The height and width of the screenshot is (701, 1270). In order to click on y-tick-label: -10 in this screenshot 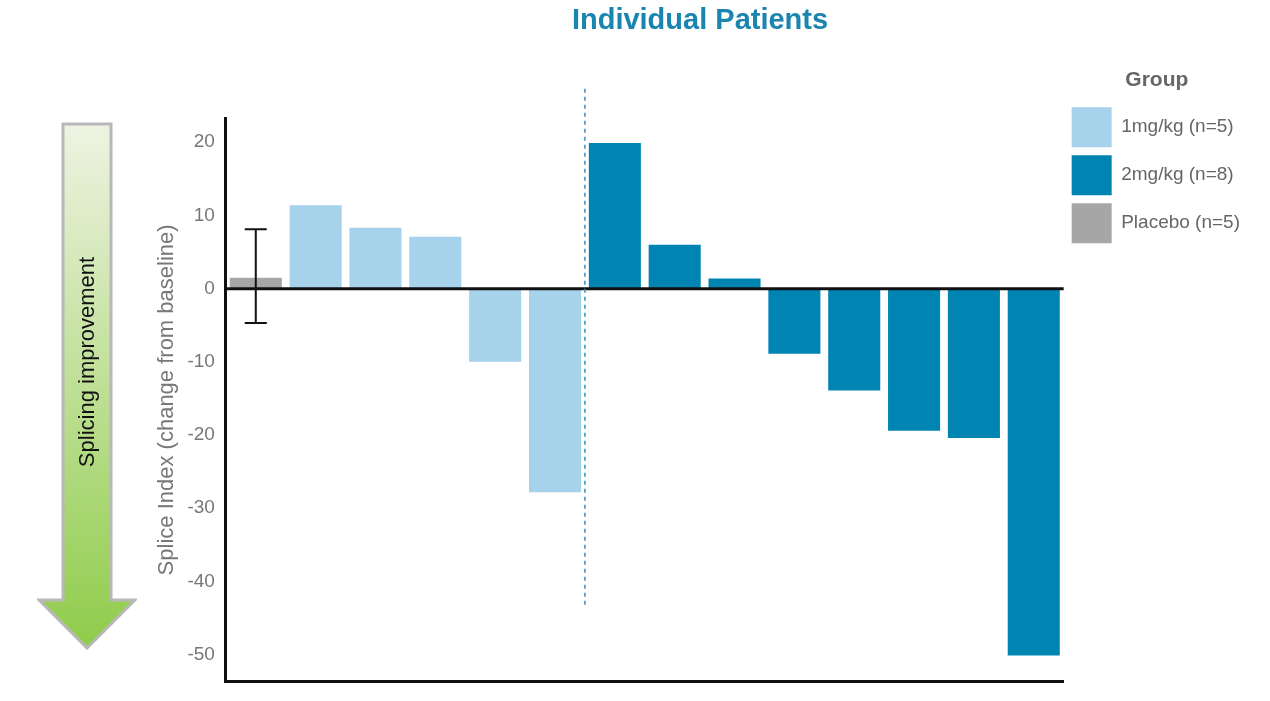, I will do `click(201, 361)`.